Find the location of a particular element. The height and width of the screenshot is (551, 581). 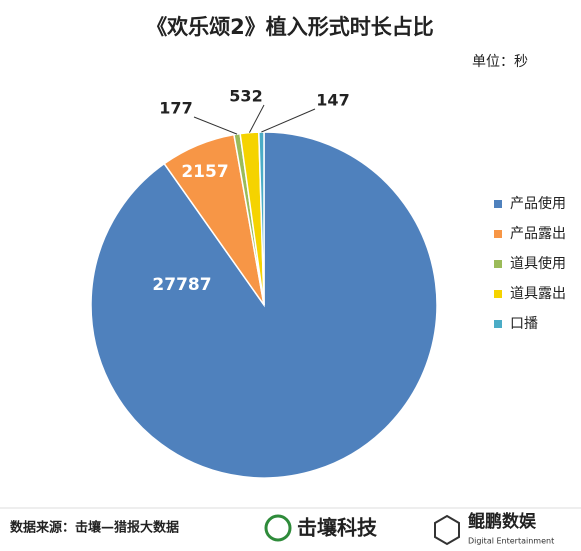

legend-label: 道具露出 is located at coordinates (538, 294).